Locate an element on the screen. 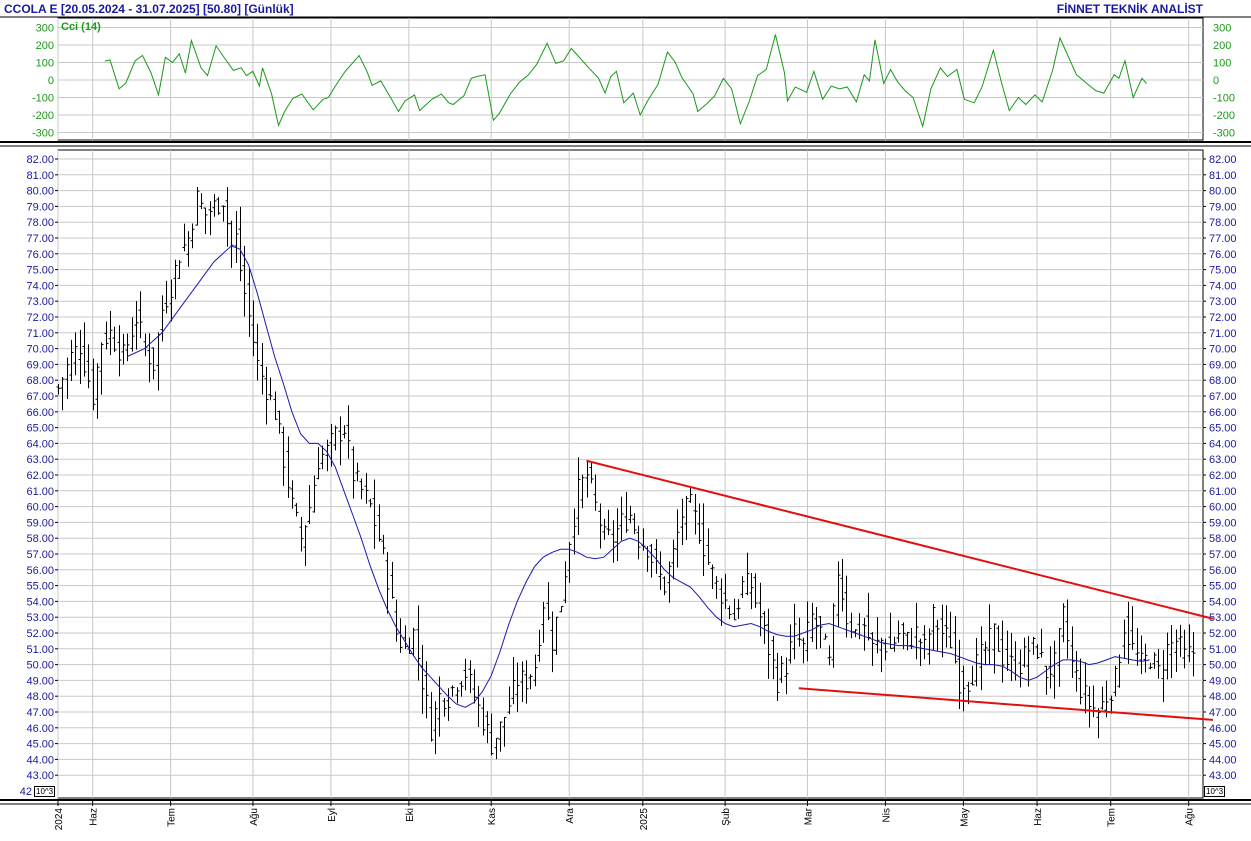 The image size is (1251, 841). price-tick-label-right: 64.00 is located at coordinates (1223, 444).